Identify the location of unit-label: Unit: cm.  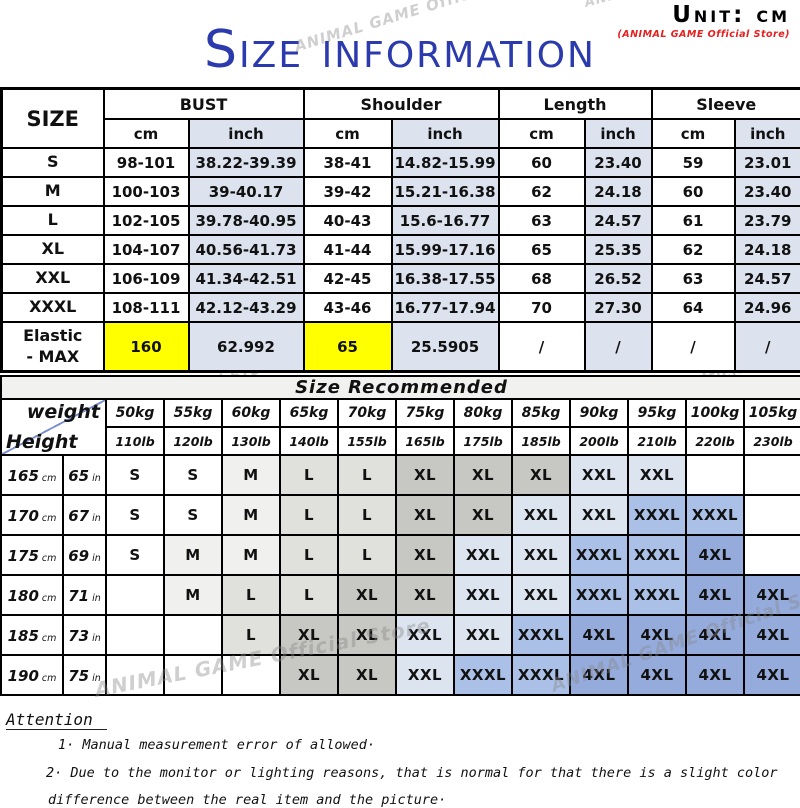
(703, 15).